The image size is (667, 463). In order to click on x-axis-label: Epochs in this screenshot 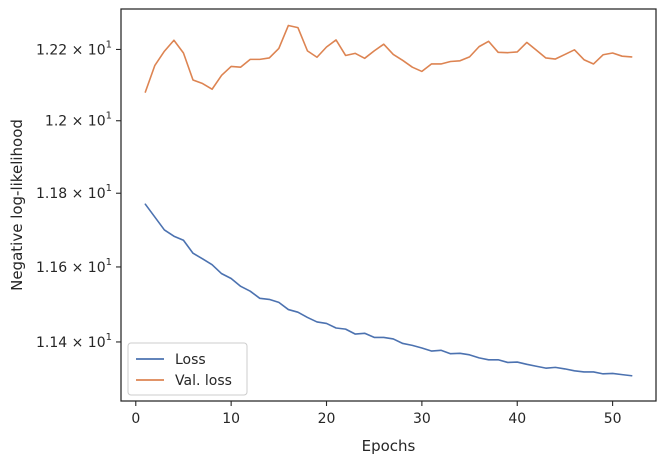, I will do `click(389, 446)`.